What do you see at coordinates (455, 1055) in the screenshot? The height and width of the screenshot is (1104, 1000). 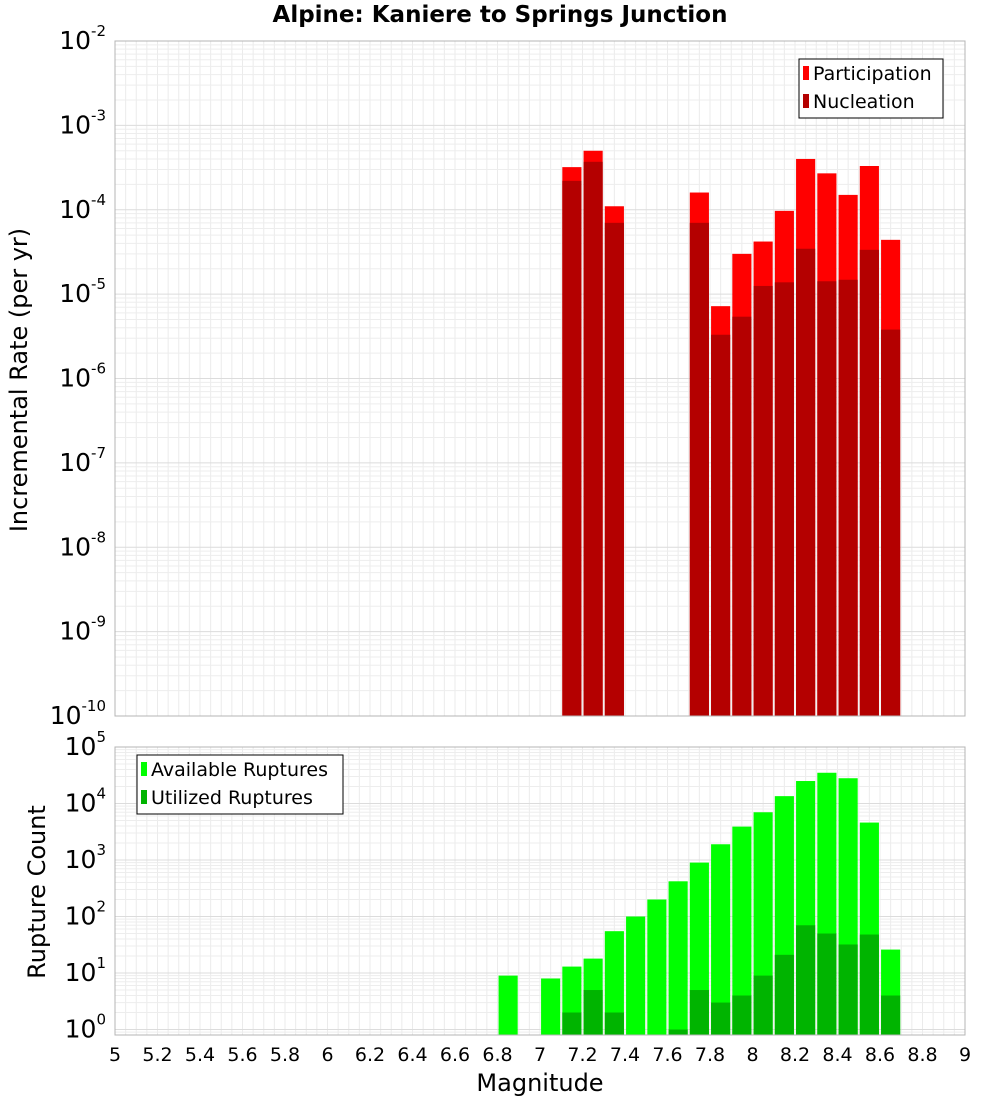 I see `x-tick-label: 6.6` at bounding box center [455, 1055].